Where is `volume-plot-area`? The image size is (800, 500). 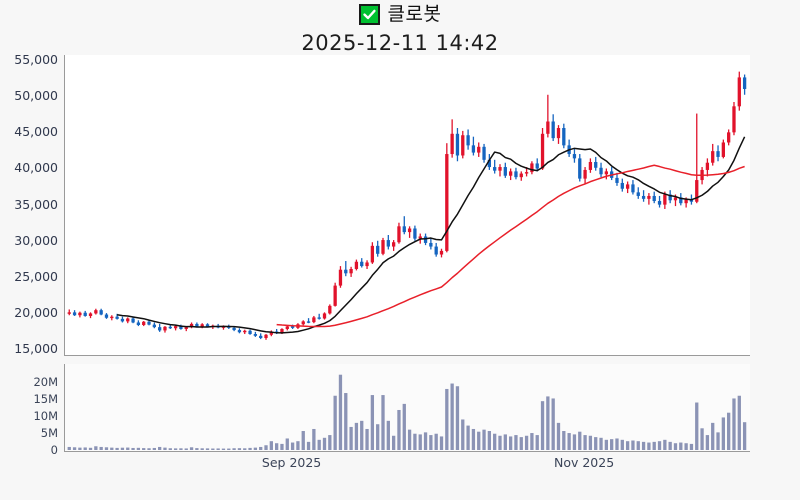 volume-plot-area is located at coordinates (407, 407).